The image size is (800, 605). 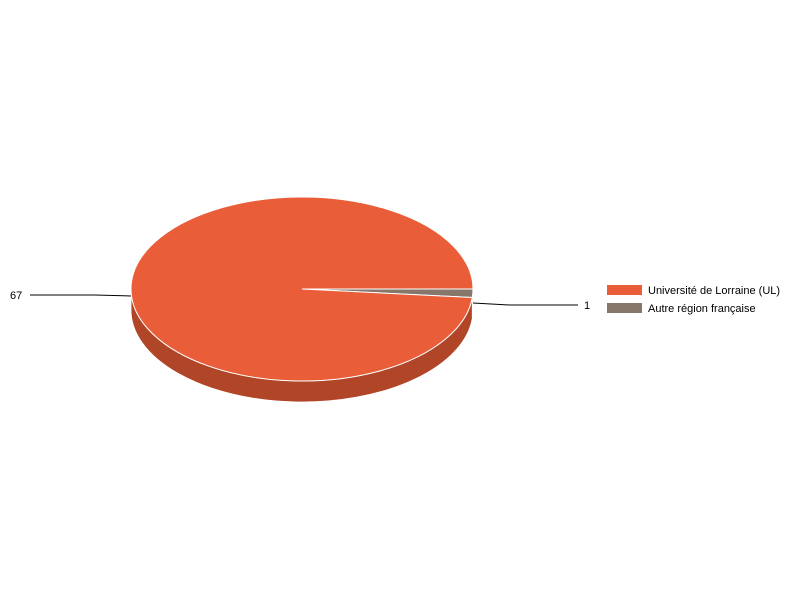 I want to click on pie-slice, so click(x=302, y=289).